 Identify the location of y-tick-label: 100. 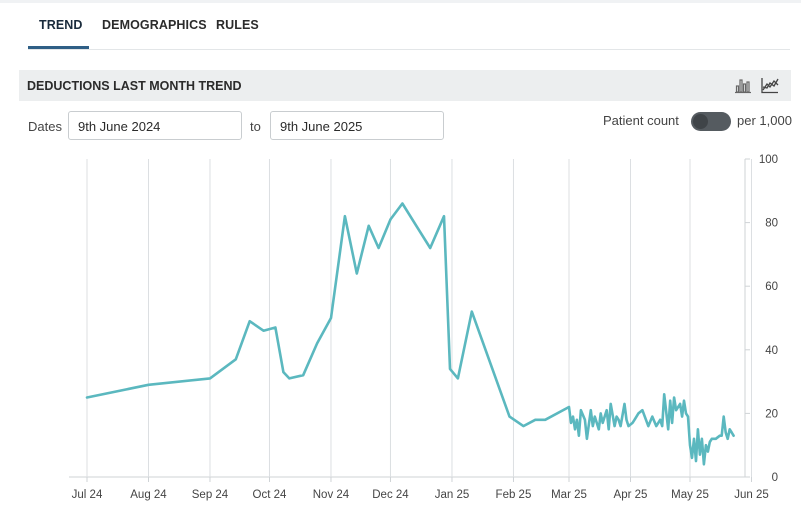
(768, 160).